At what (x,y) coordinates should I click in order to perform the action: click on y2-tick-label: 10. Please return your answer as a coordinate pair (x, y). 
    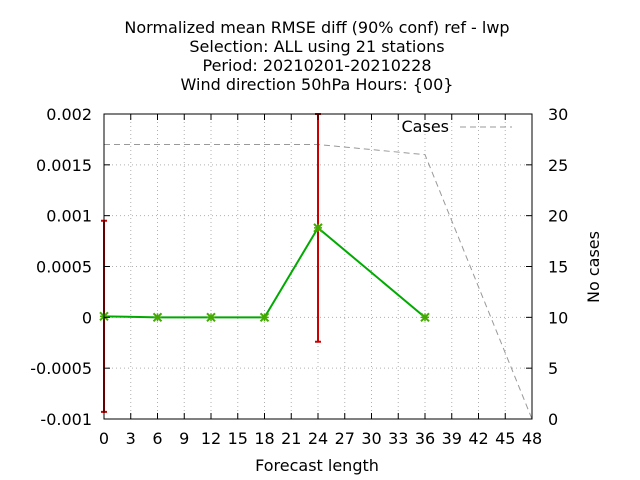
    Looking at the image, I should click on (558, 317).